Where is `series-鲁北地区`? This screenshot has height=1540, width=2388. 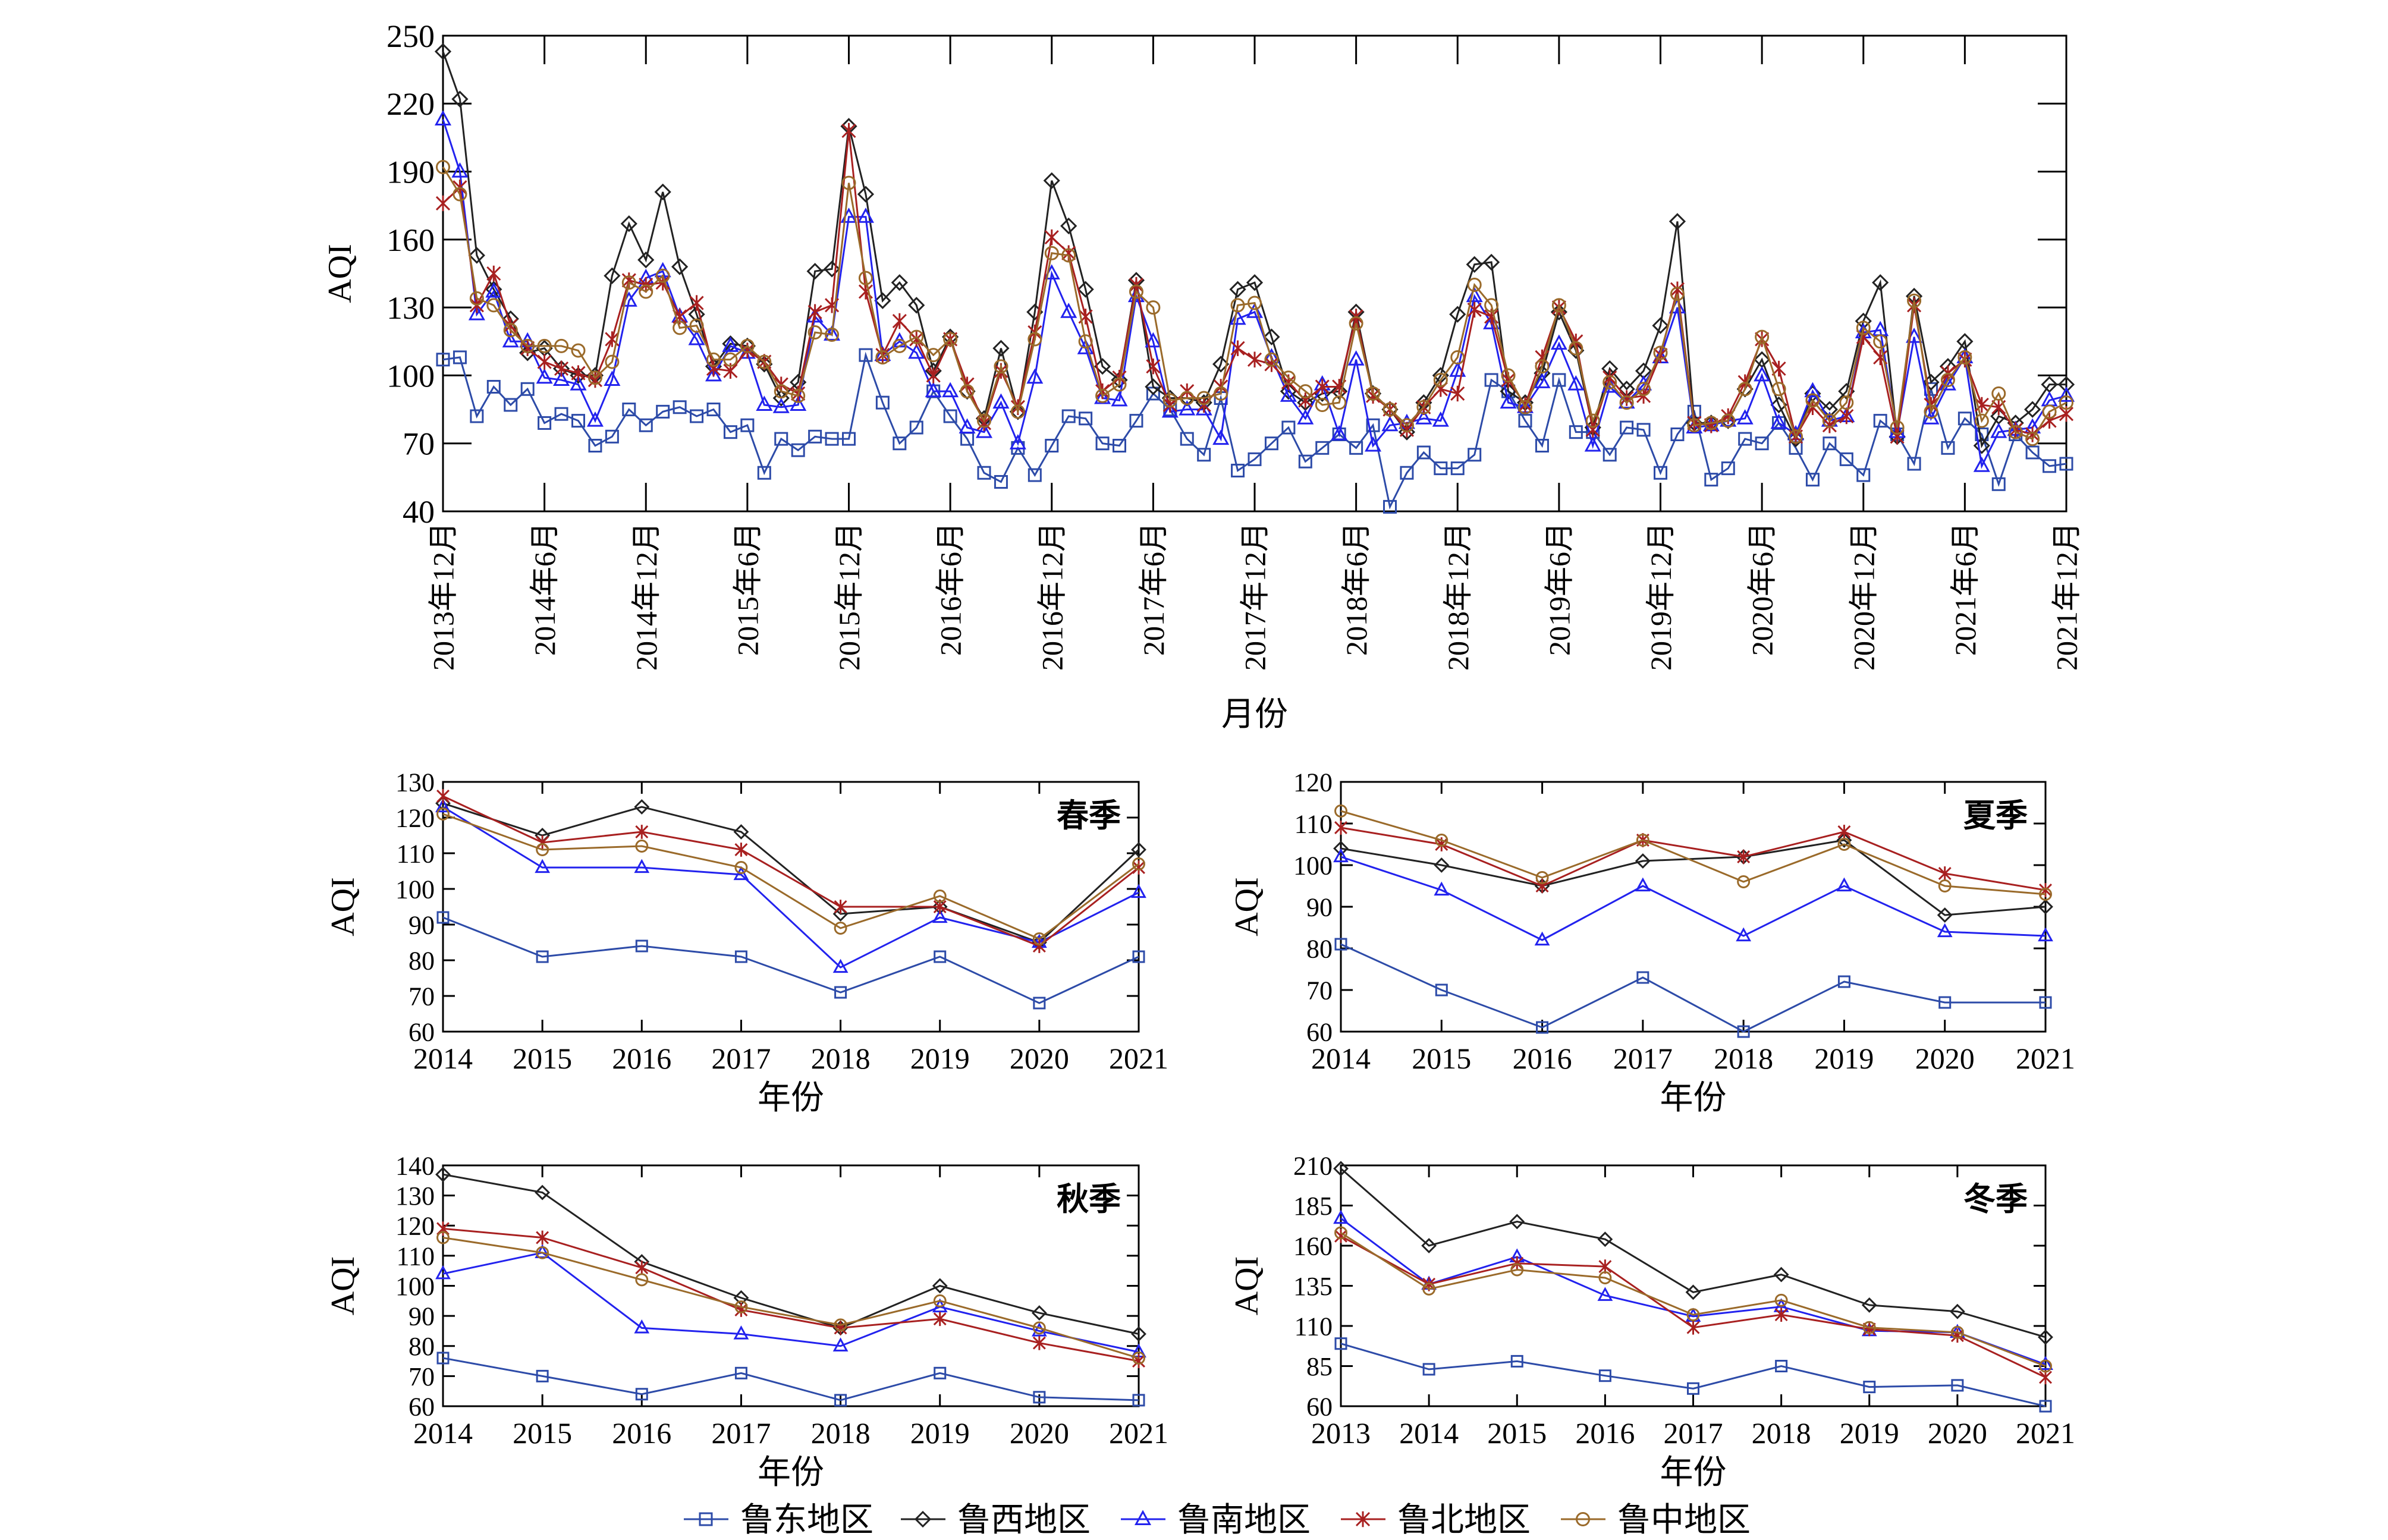
series-鲁北地区 is located at coordinates (1693, 859).